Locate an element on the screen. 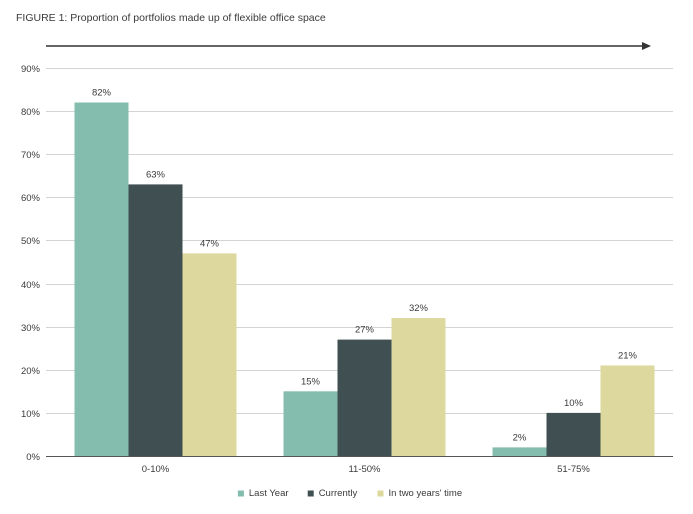 This screenshot has height=514, width=693. y-tick-label: 50% is located at coordinates (31, 241).